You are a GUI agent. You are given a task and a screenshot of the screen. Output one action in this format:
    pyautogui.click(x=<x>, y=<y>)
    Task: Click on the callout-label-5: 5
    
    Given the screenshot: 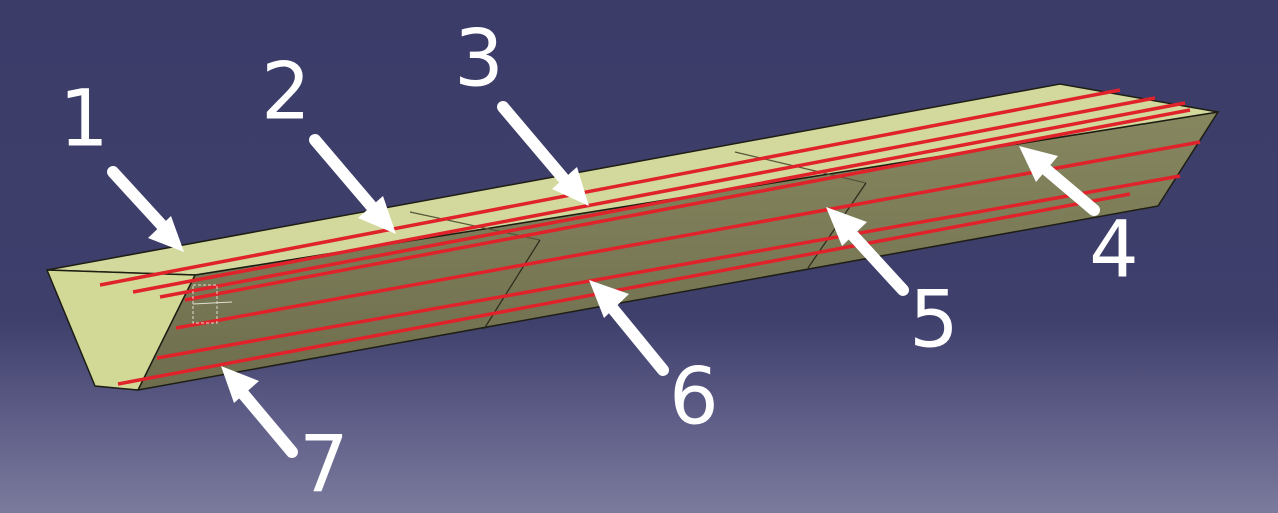 What is the action you would take?
    pyautogui.click(x=934, y=320)
    